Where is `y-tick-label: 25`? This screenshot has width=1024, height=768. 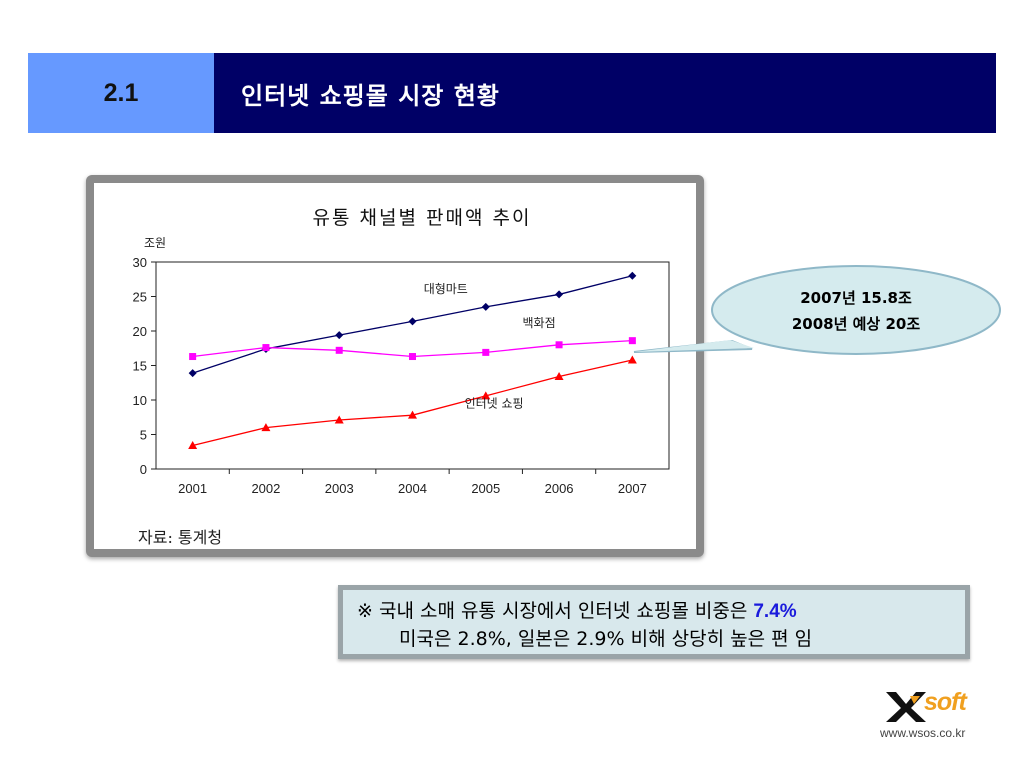 y-tick-label: 25 is located at coordinates (140, 297).